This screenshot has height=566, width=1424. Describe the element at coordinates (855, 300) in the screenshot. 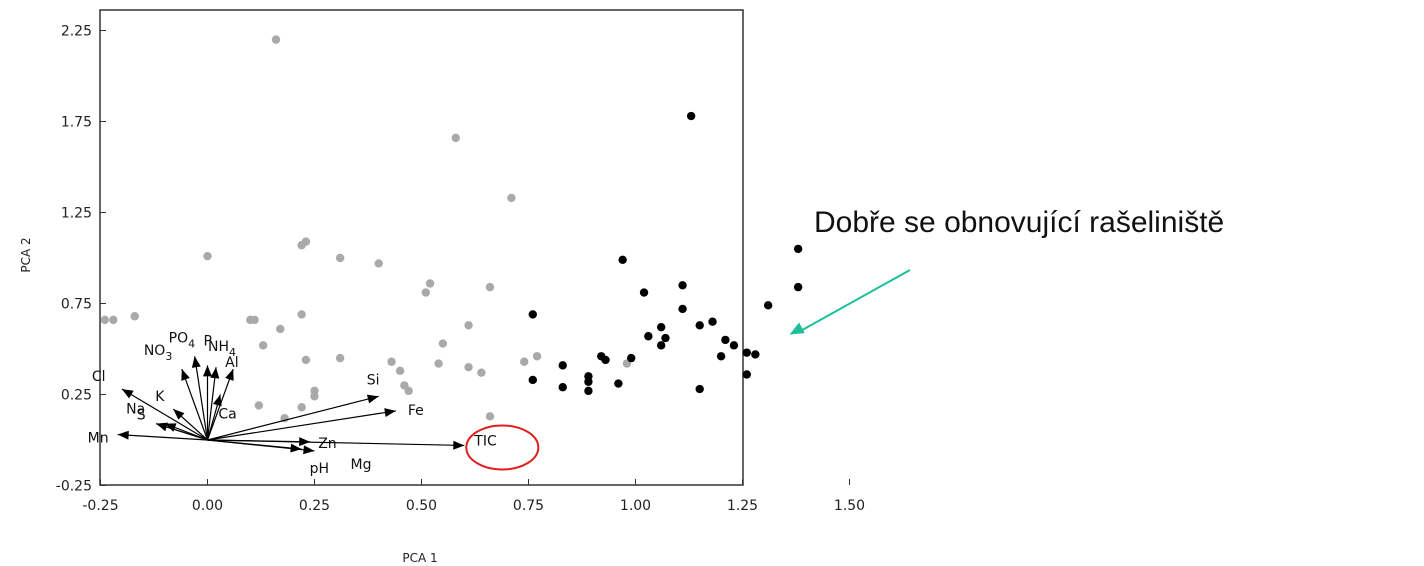

I see `annotation-arrow` at that location.